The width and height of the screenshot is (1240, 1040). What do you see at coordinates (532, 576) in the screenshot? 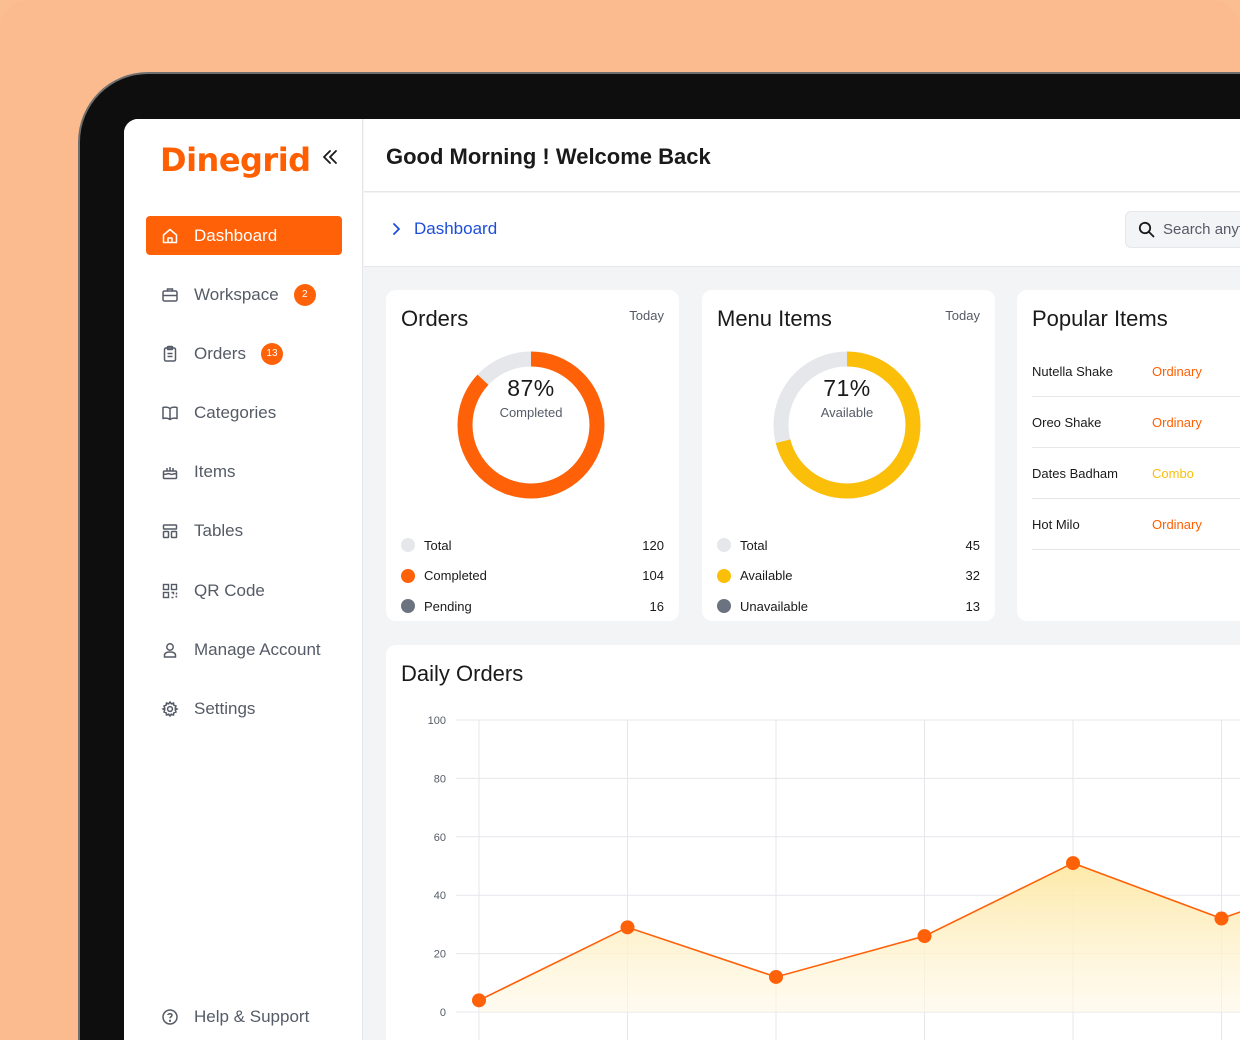
I see `orders-legend: Total 120 Completed 104 Pending 16` at bounding box center [532, 576].